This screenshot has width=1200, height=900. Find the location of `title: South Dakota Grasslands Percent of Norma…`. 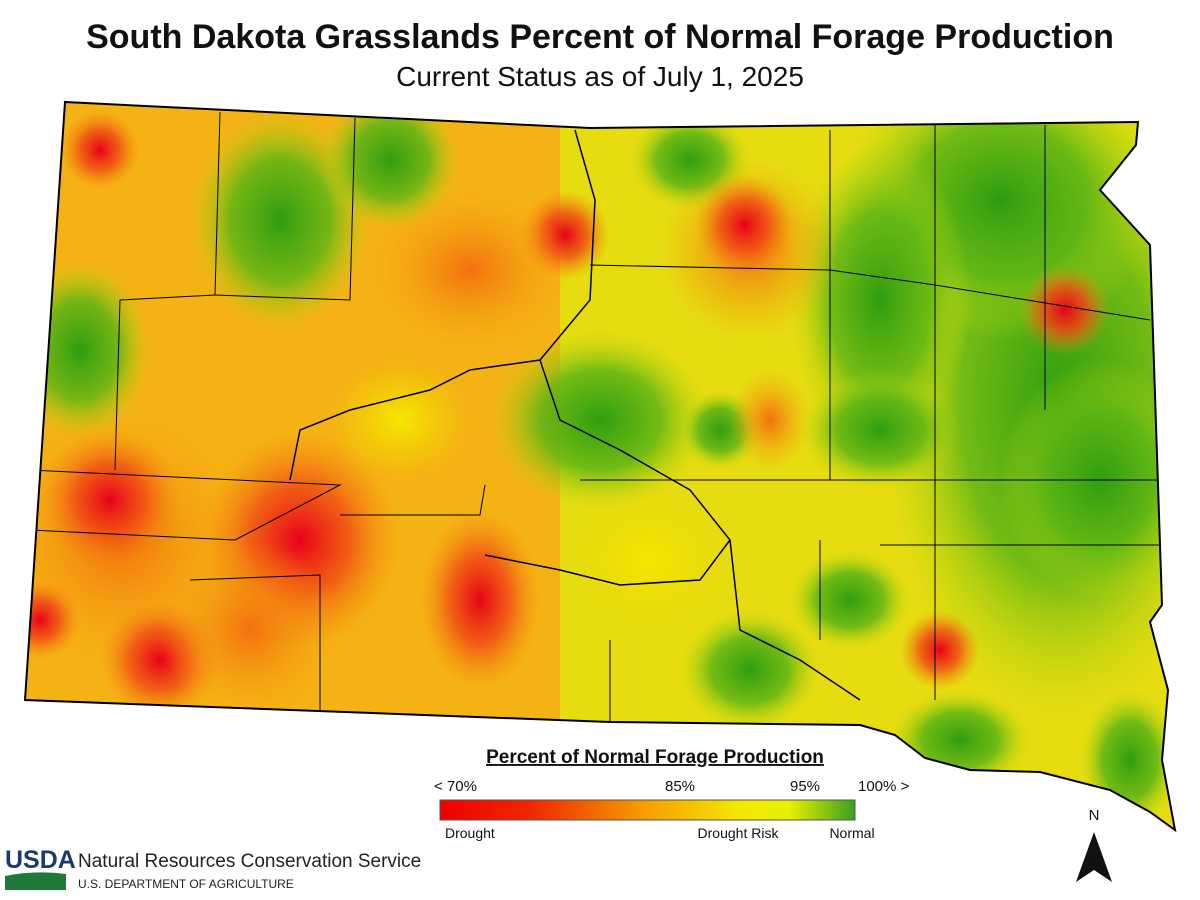

title: South Dakota Grasslands Percent of Norma… is located at coordinates (600, 37).